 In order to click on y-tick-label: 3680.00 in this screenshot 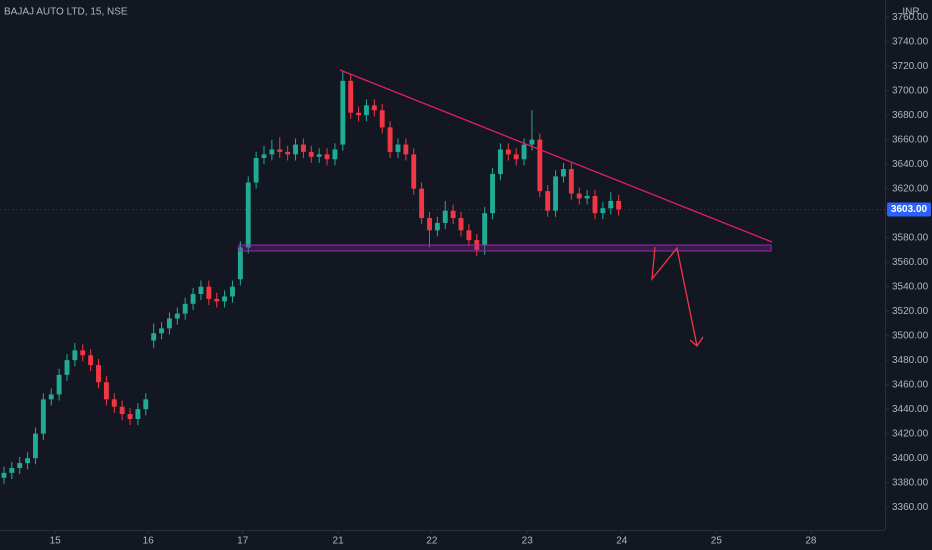, I will do `click(910, 115)`.